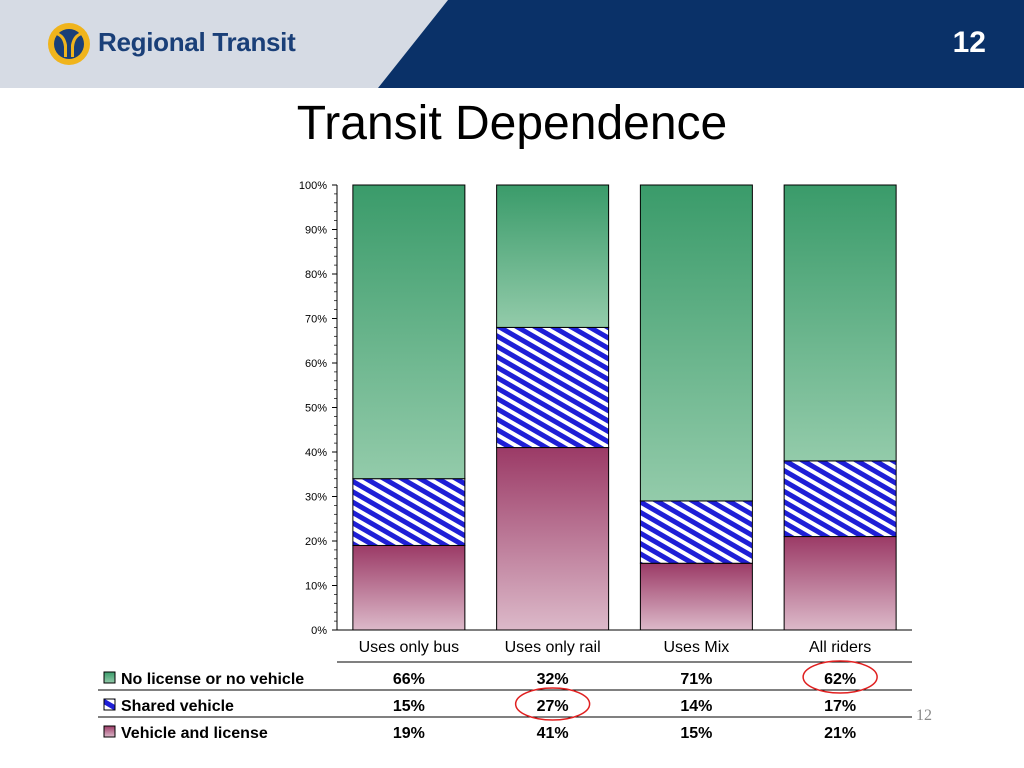 This screenshot has width=1024, height=768. Describe the element at coordinates (409, 512) in the screenshot. I see `bar-shared-vehicle-uses-only-bus` at that location.